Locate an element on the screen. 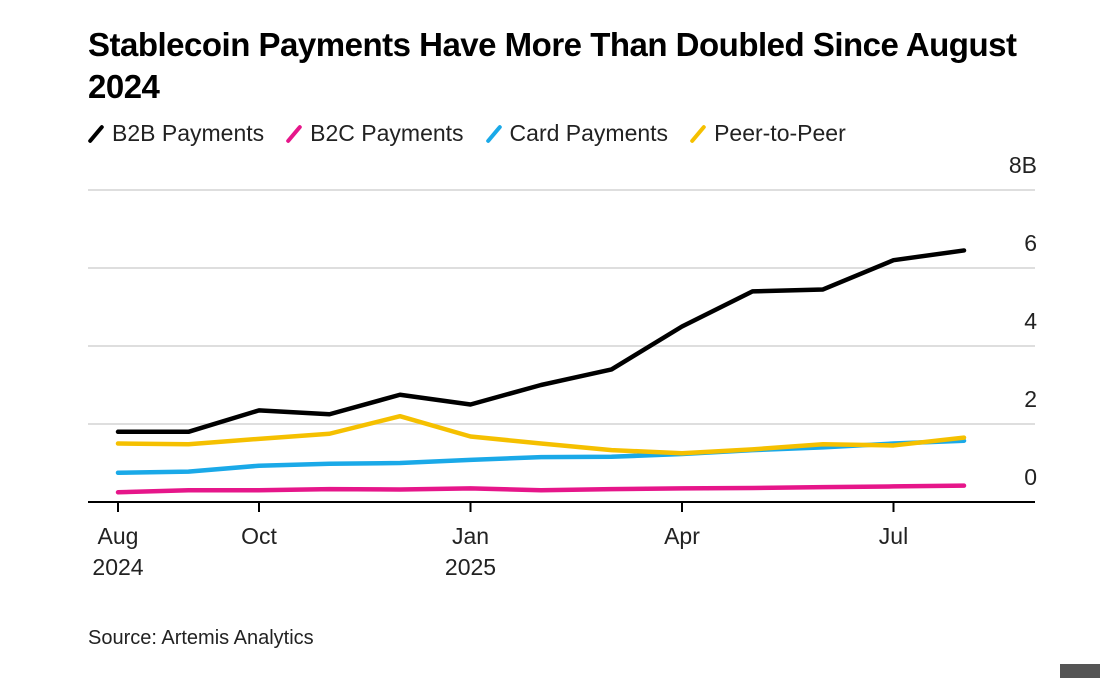  legend-label: B2C Payments is located at coordinates (387, 133).